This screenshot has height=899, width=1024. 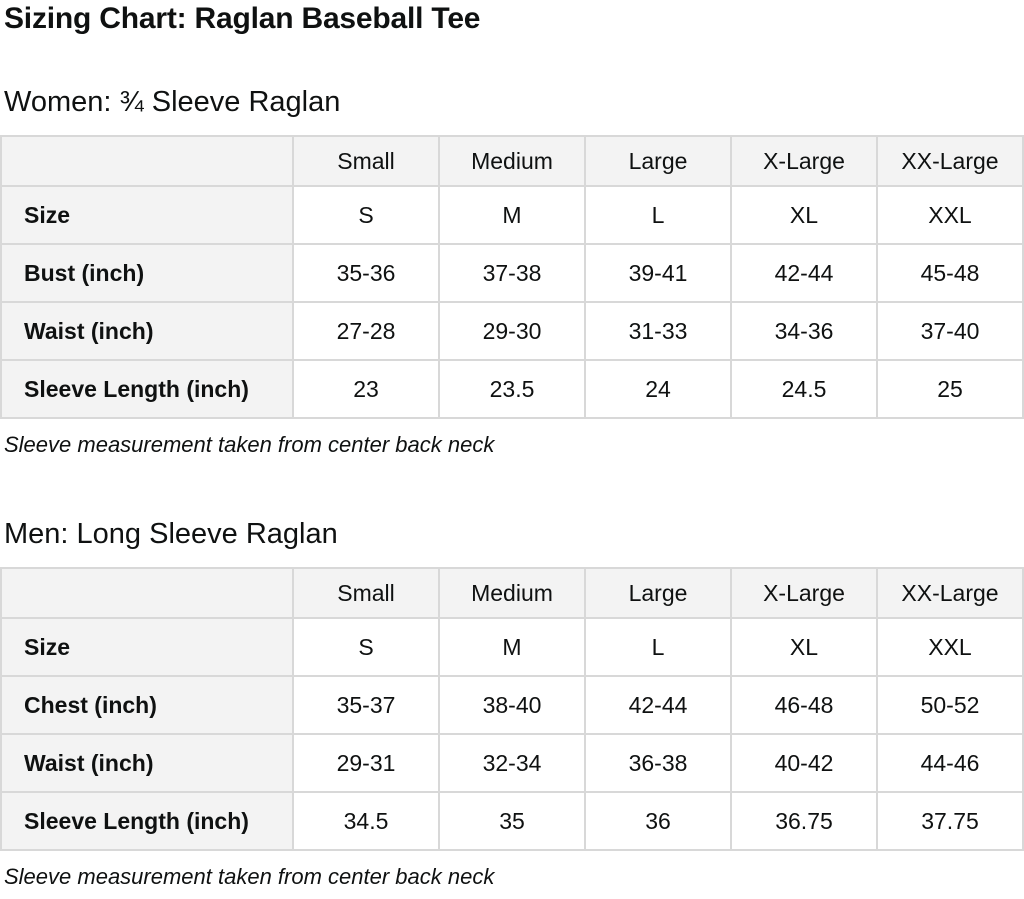 I want to click on table-cell: 46-48, so click(x=804, y=705).